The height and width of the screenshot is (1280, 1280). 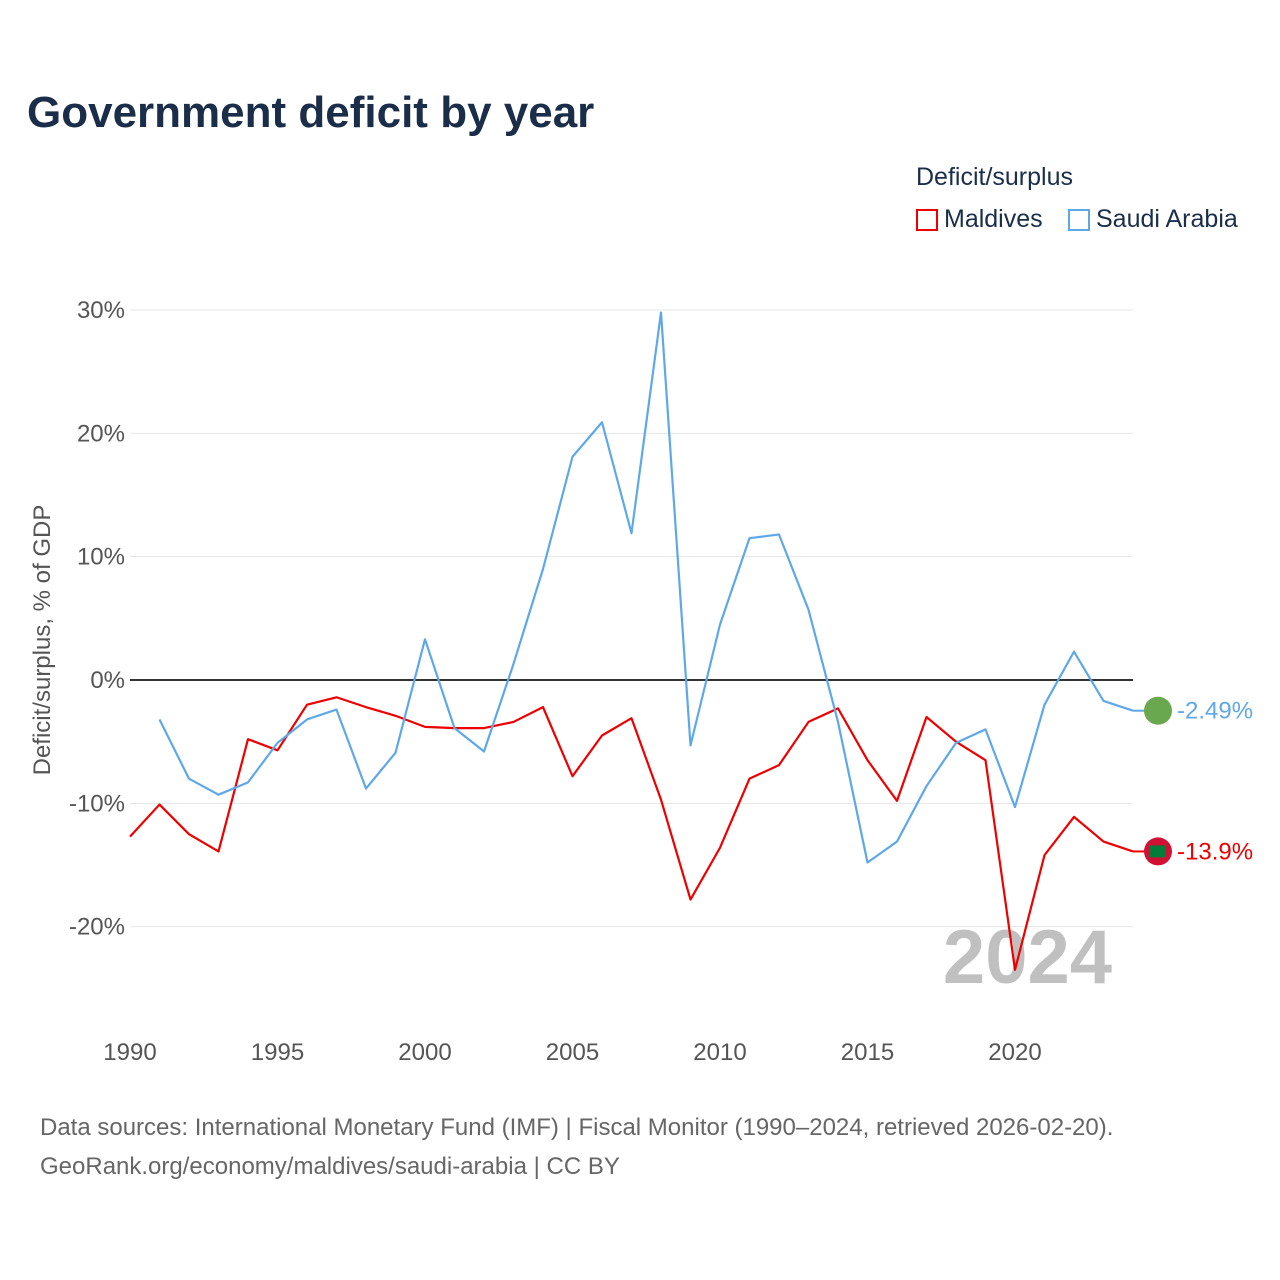 What do you see at coordinates (277, 1052) in the screenshot?
I see `x-tick-label: 1995` at bounding box center [277, 1052].